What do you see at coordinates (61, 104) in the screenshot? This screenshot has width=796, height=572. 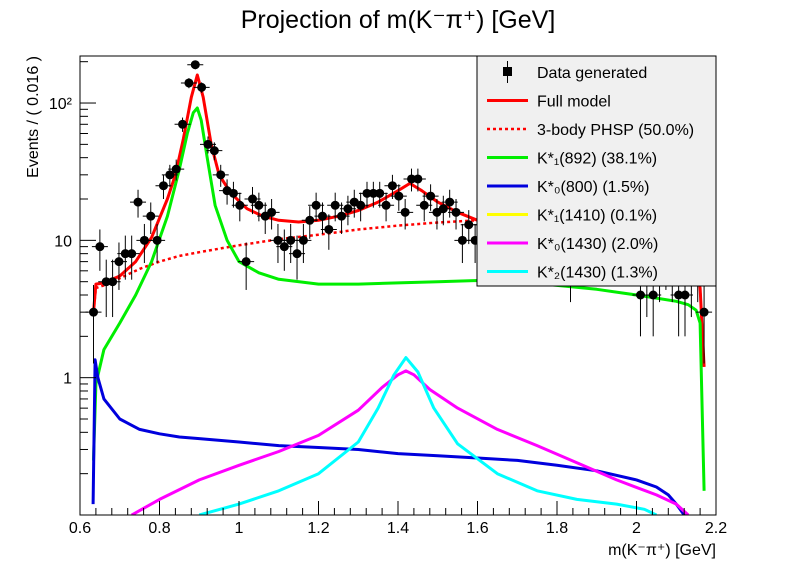 I see `y-tick-label: 10²` at bounding box center [61, 104].